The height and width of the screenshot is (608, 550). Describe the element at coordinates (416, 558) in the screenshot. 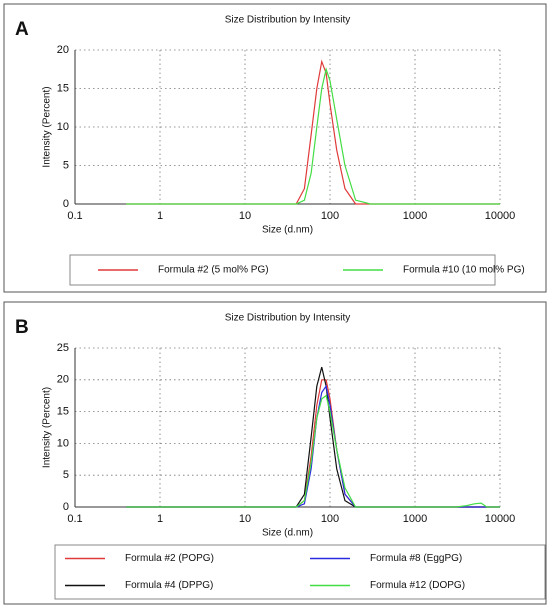

I see `legend-label: Formula #8 (EggPG)` at that location.